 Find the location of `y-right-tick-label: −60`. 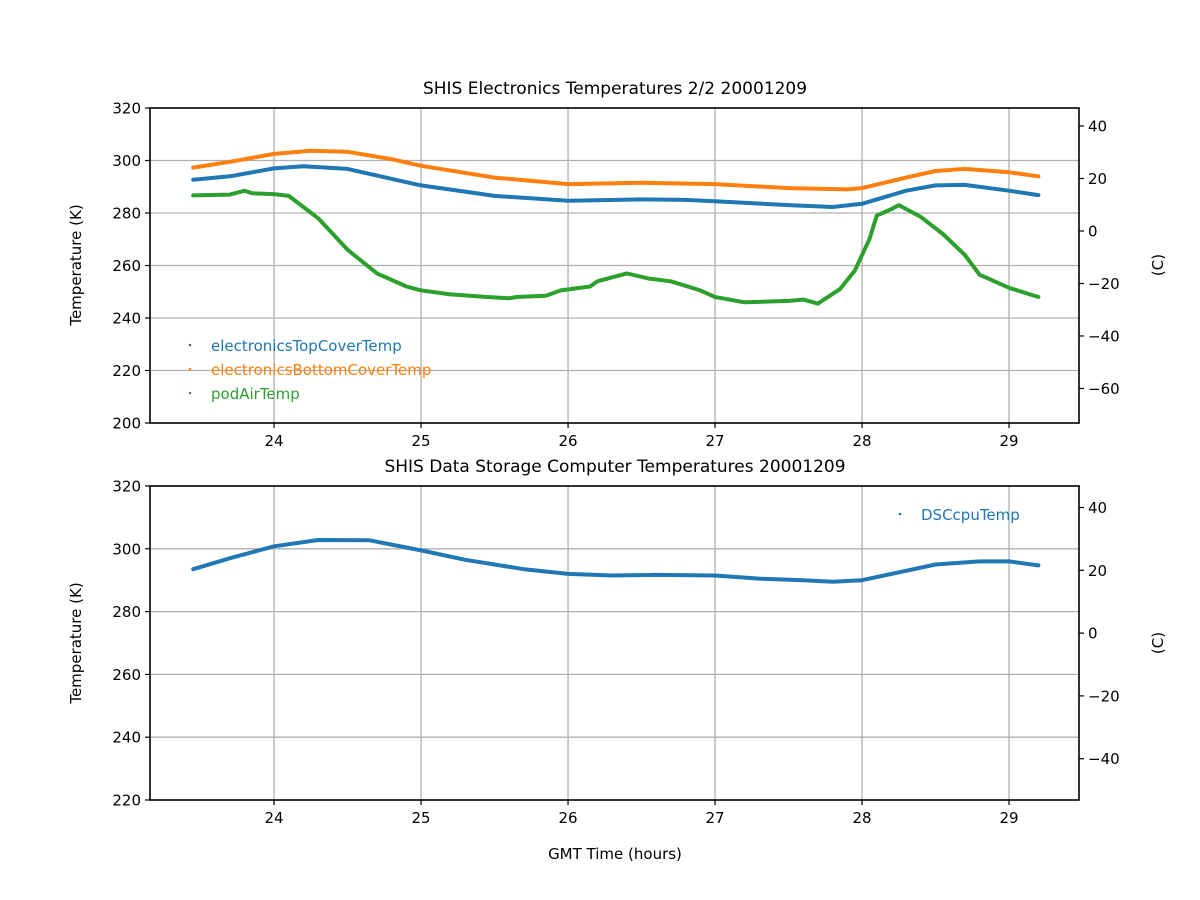

y-right-tick-label: −60 is located at coordinates (1104, 389).